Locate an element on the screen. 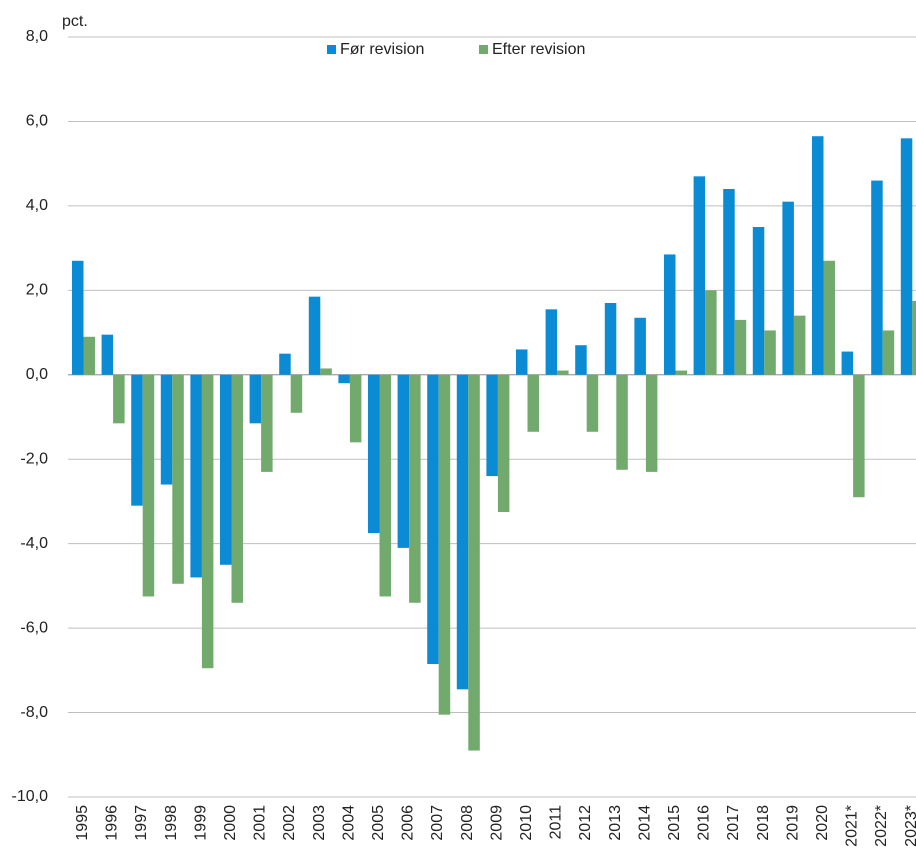 The width and height of the screenshot is (916, 854). x-tick-label: 2006 is located at coordinates (408, 823).